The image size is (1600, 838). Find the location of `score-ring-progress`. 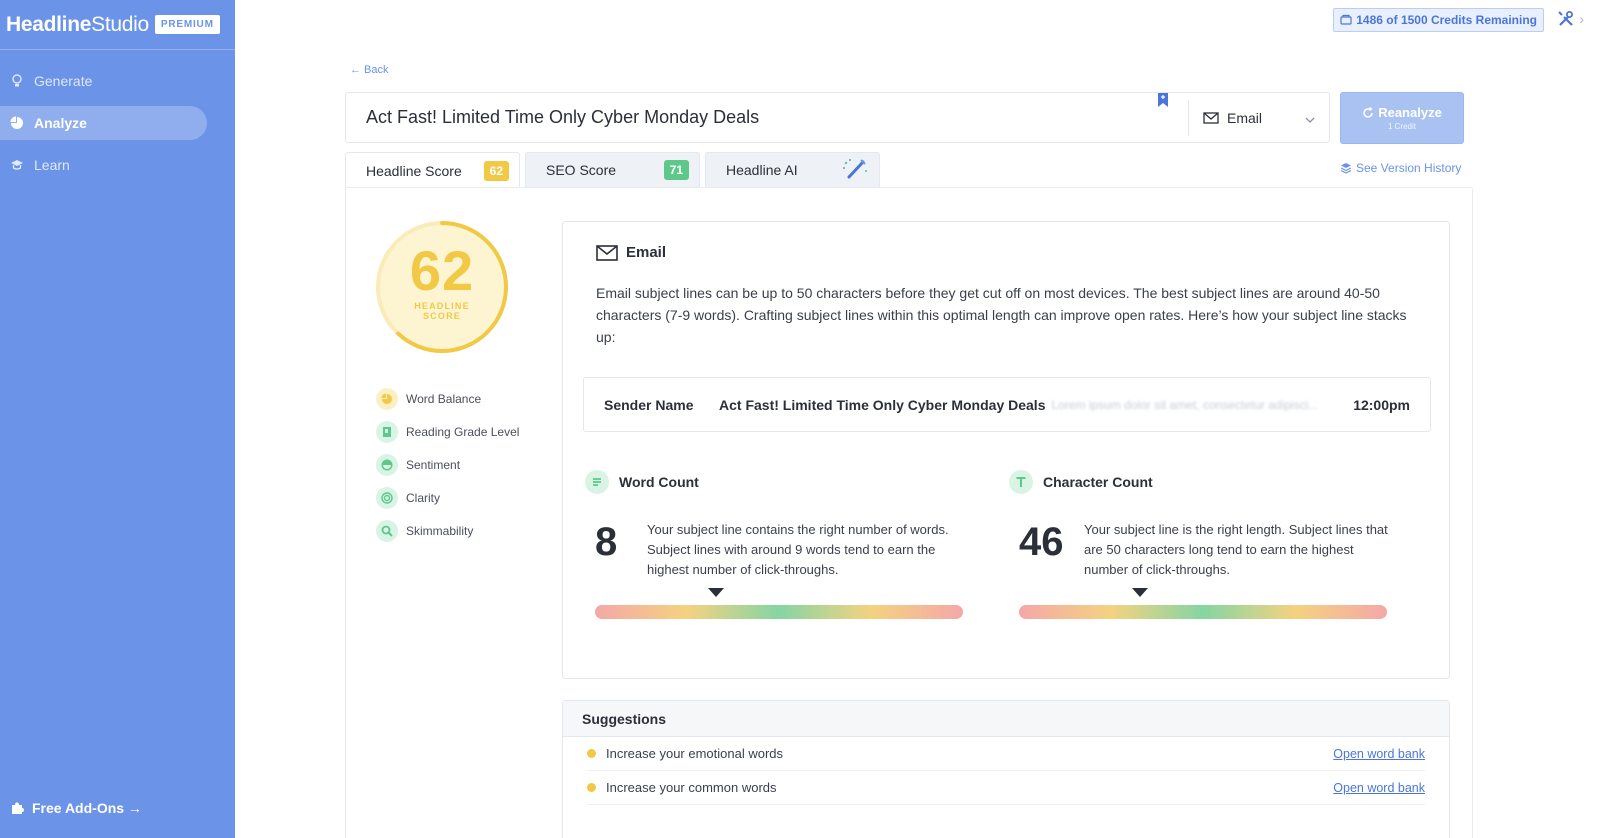

score-ring-progress is located at coordinates (442, 287).